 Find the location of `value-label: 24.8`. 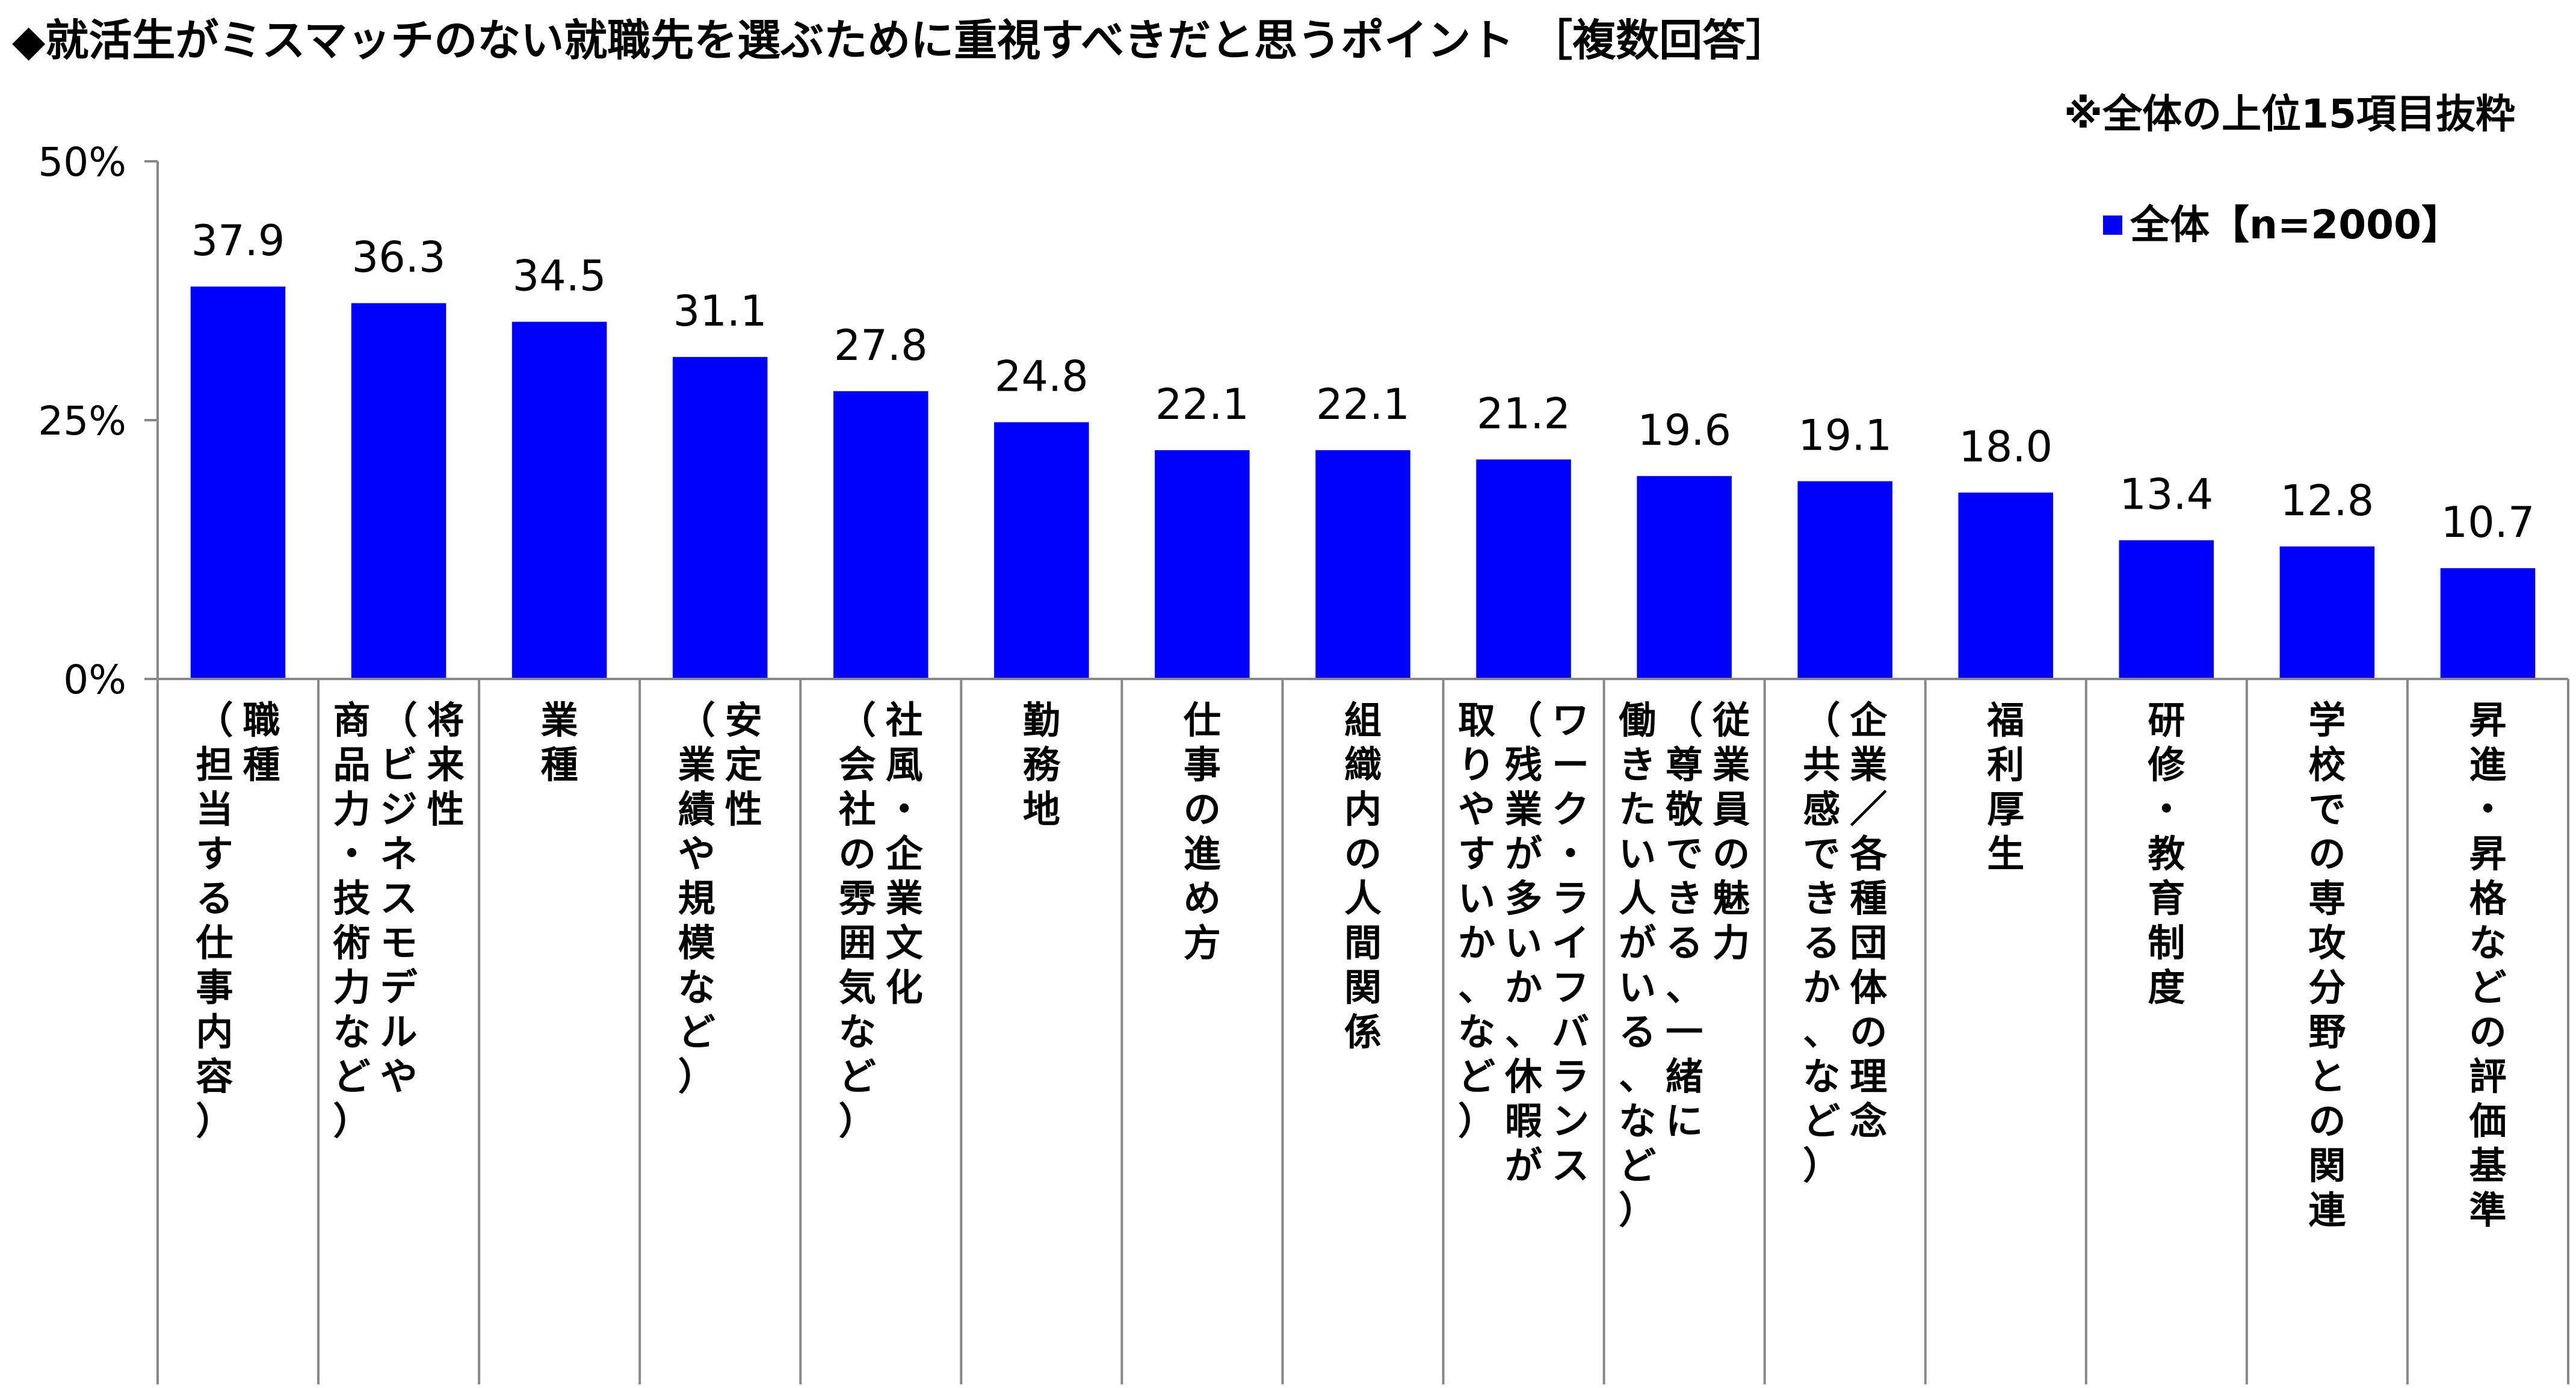

value-label: 24.8 is located at coordinates (1042, 376).